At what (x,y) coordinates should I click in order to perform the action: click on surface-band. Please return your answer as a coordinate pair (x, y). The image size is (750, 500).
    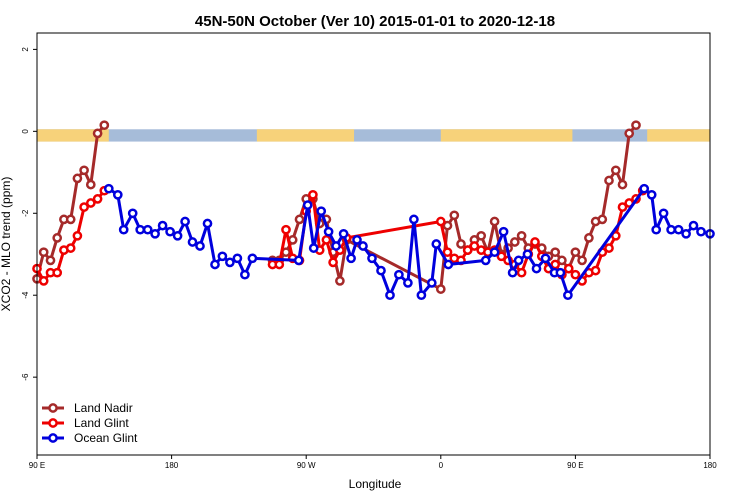
    Looking at the image, I should click on (373, 135).